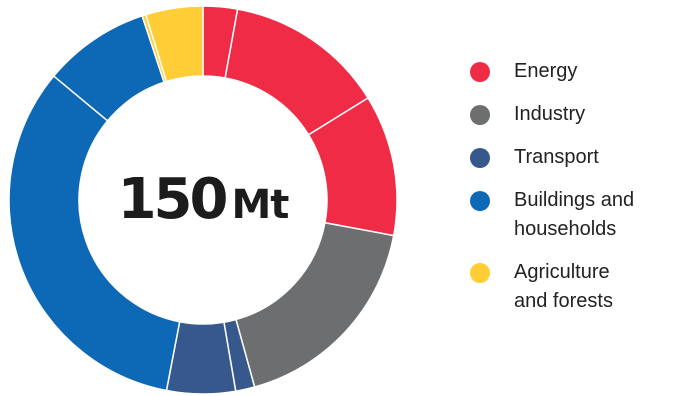 The image size is (673, 396). Describe the element at coordinates (563, 287) in the screenshot. I see `legend-label-agriculture: Agriculture and forests` at that location.